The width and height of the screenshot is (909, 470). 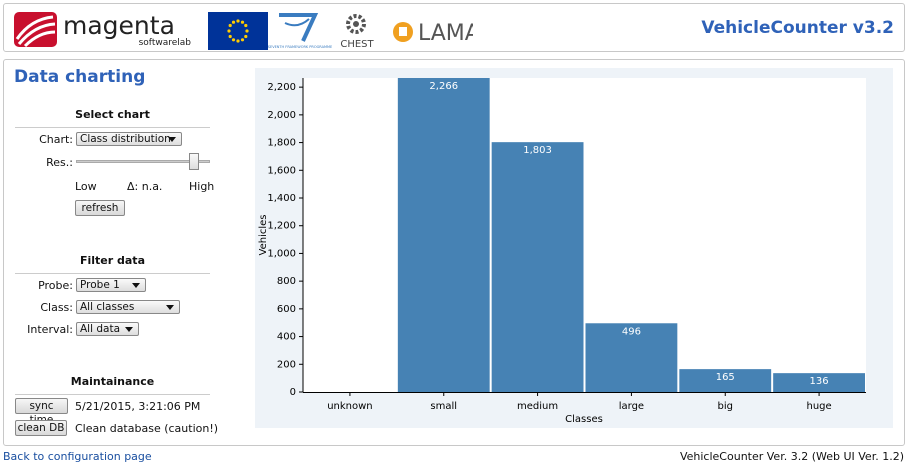 I want to click on class-select: All classes, so click(x=128, y=307).